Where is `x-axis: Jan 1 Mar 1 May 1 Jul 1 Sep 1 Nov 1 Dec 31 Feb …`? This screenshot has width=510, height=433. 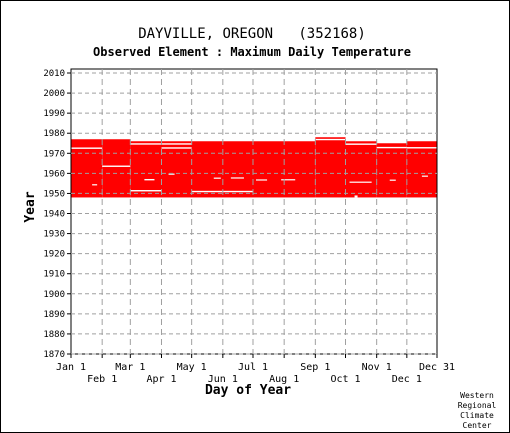
x-axis: Jan 1 Mar 1 May 1 Jul 1 Sep 1 Nov 1 Dec 31 Feb … is located at coordinates (255, 369).